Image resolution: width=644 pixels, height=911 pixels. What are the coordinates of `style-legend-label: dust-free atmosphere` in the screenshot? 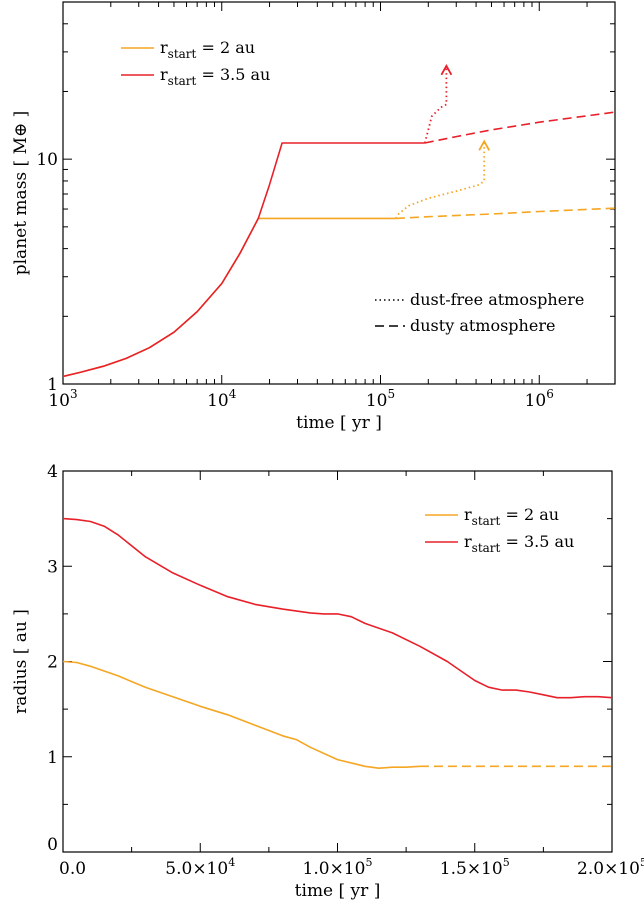 It's located at (497, 299).